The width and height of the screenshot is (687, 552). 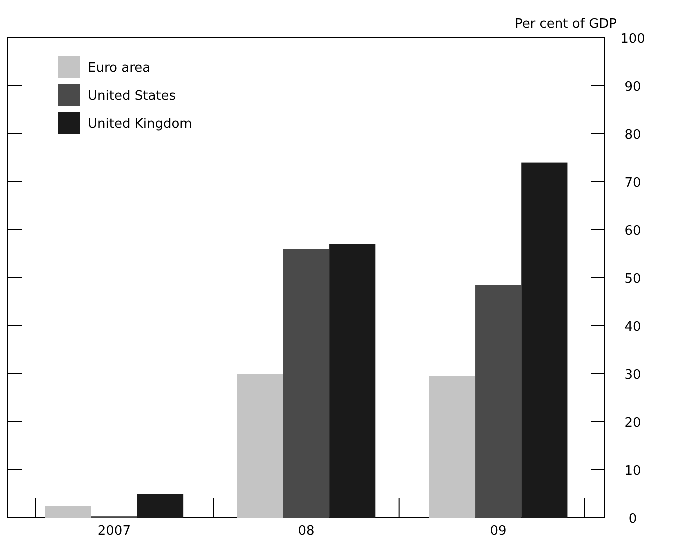 I want to click on y-tick-label: 40, so click(x=633, y=327).